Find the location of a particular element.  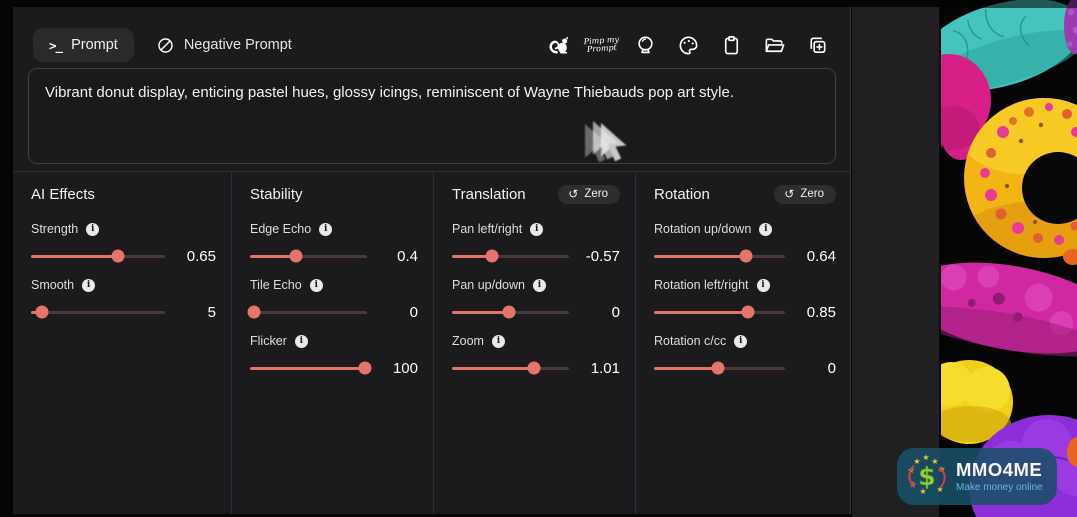

crystal-ball-icon is located at coordinates (645, 45).